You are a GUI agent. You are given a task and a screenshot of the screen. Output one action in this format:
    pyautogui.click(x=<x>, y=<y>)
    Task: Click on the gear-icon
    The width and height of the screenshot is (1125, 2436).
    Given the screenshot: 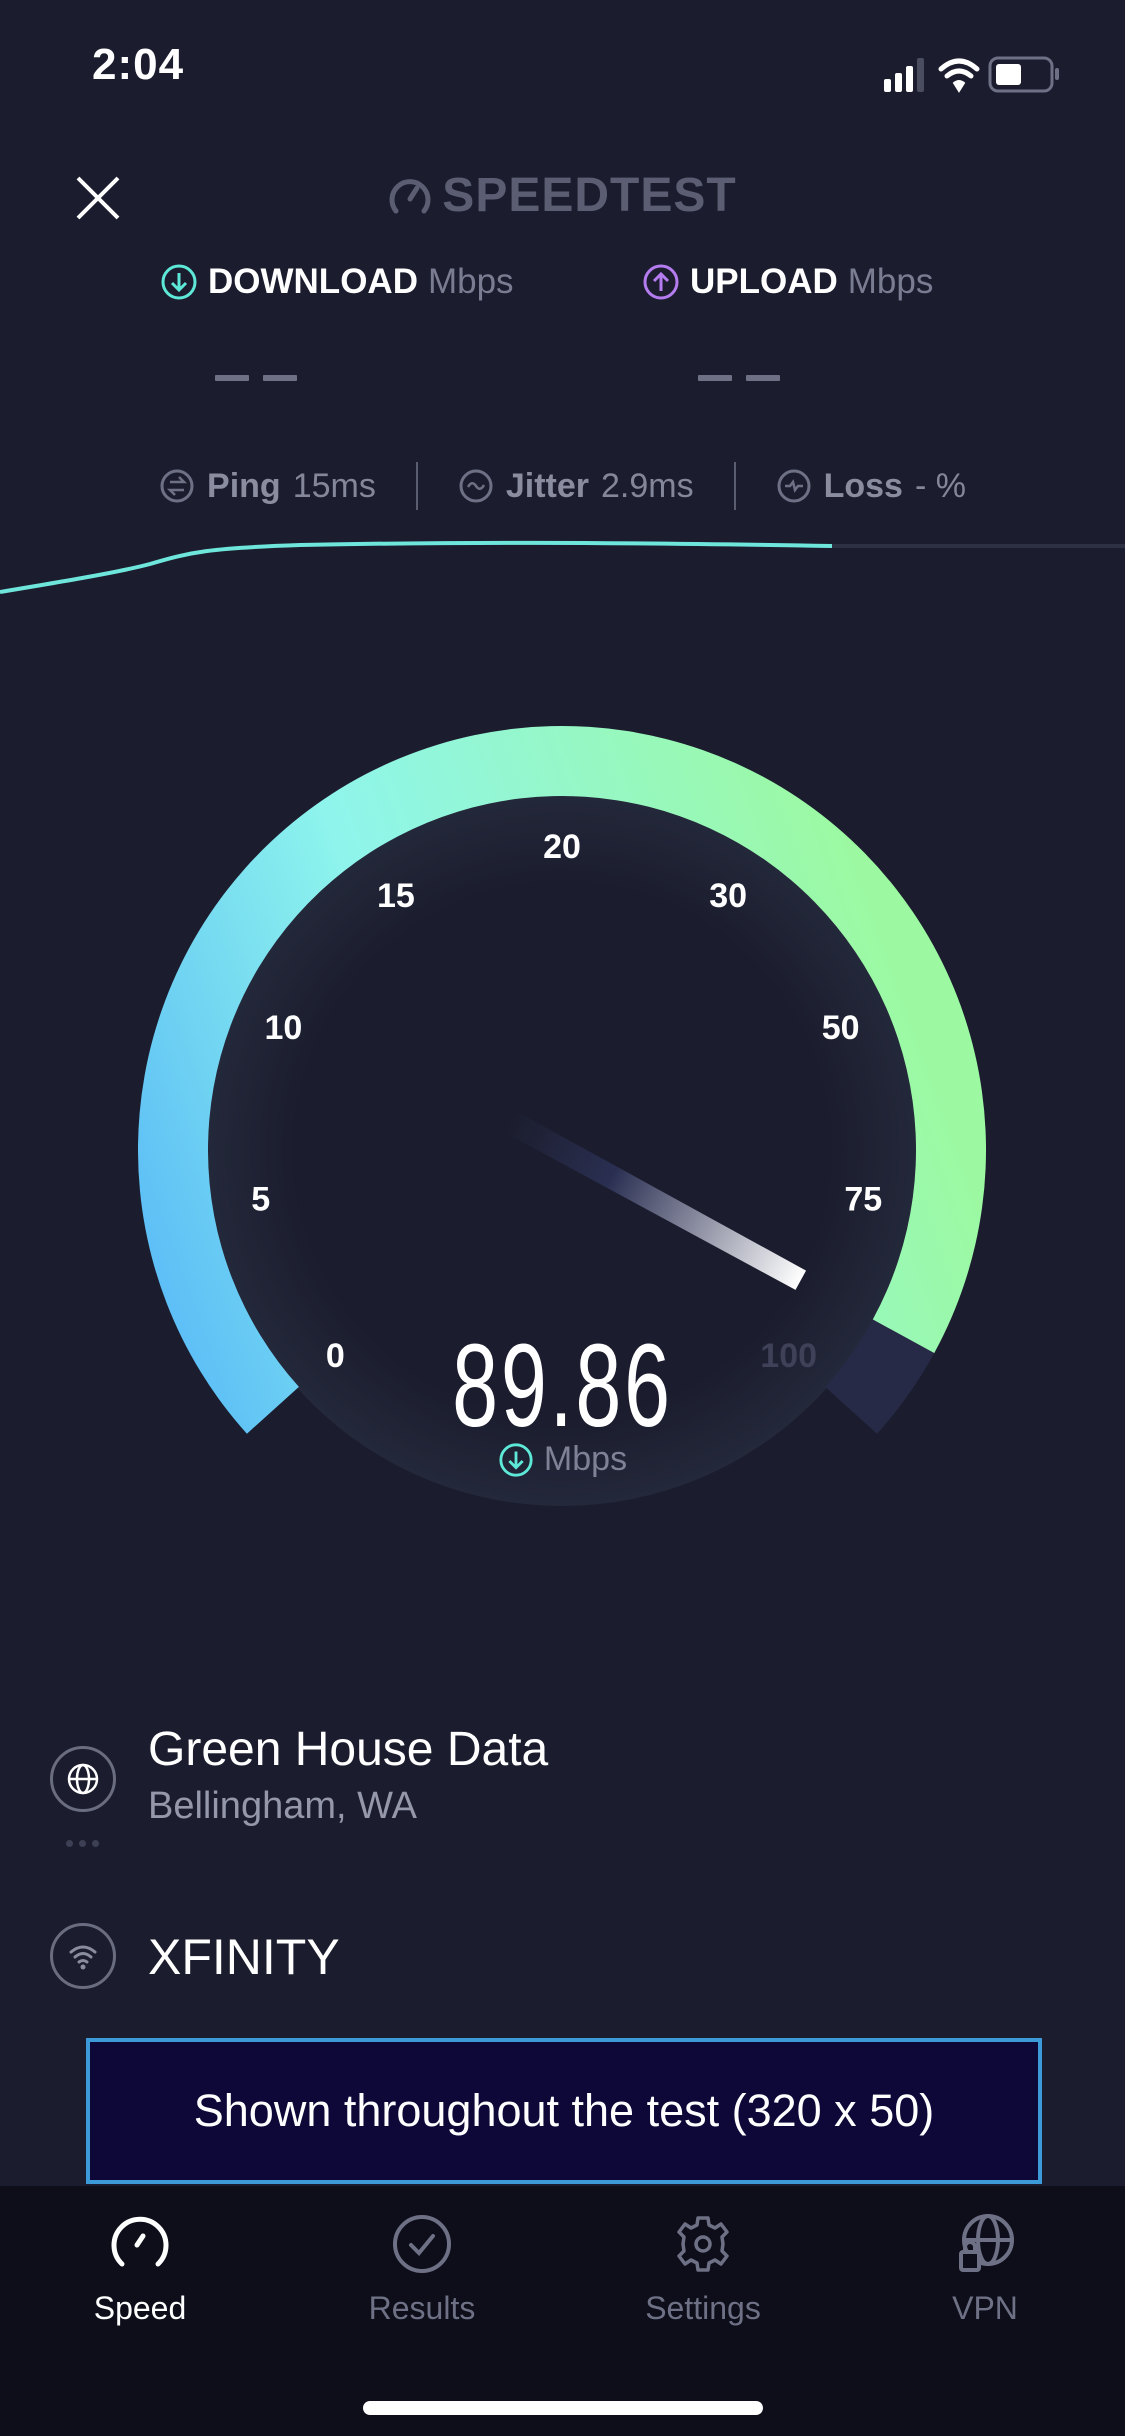 What is the action you would take?
    pyautogui.click(x=703, y=2244)
    